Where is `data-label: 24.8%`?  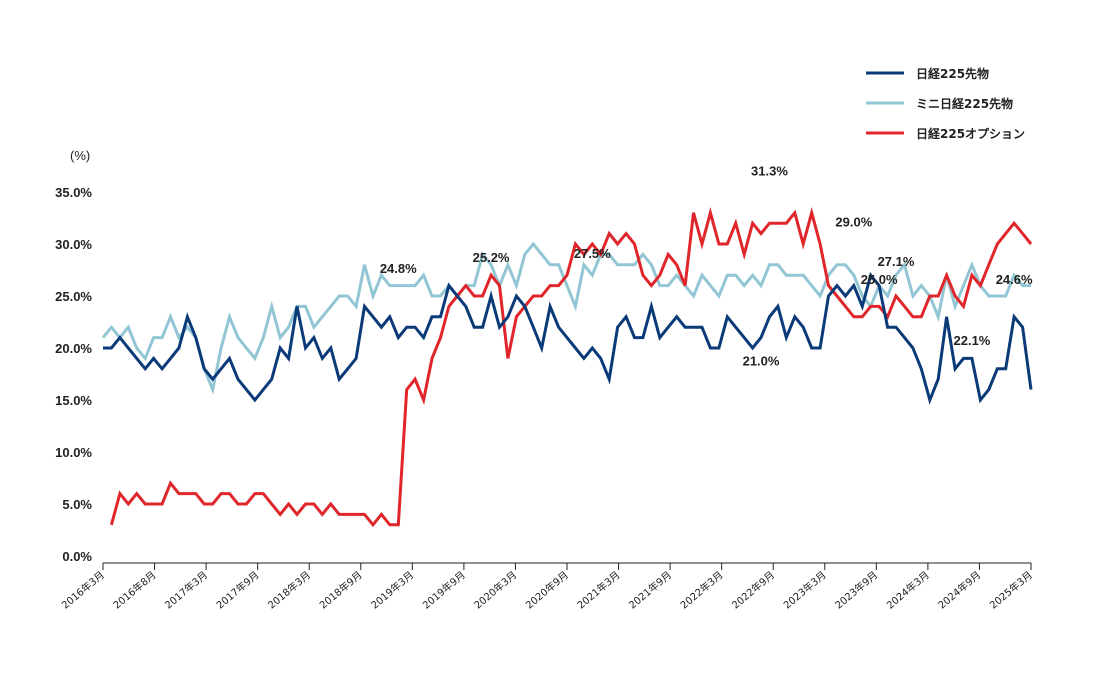 data-label: 24.8% is located at coordinates (398, 268).